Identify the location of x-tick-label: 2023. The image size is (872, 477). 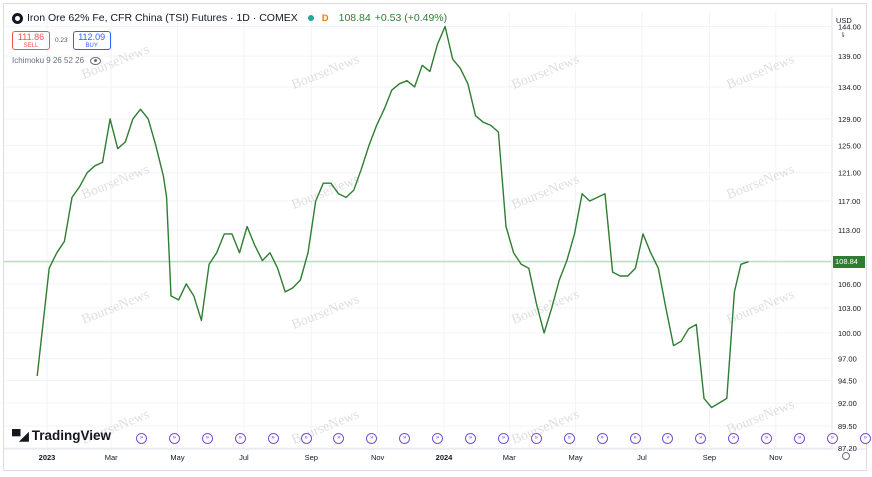
(47, 457).